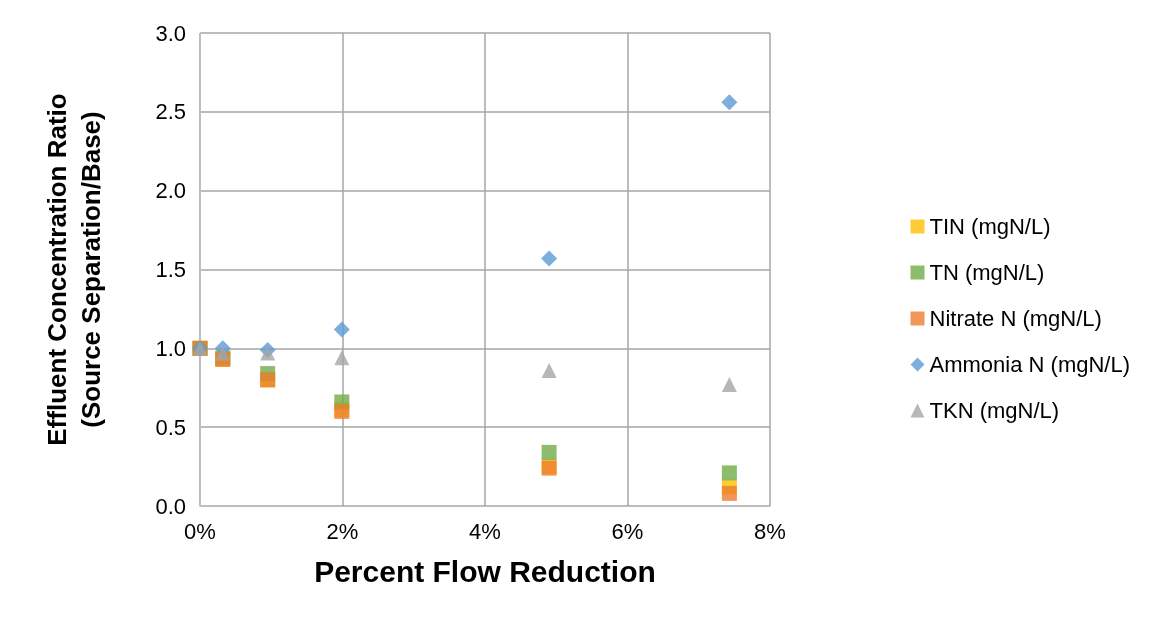  What do you see at coordinates (170, 427) in the screenshot?
I see `y-tick-label: 0.5` at bounding box center [170, 427].